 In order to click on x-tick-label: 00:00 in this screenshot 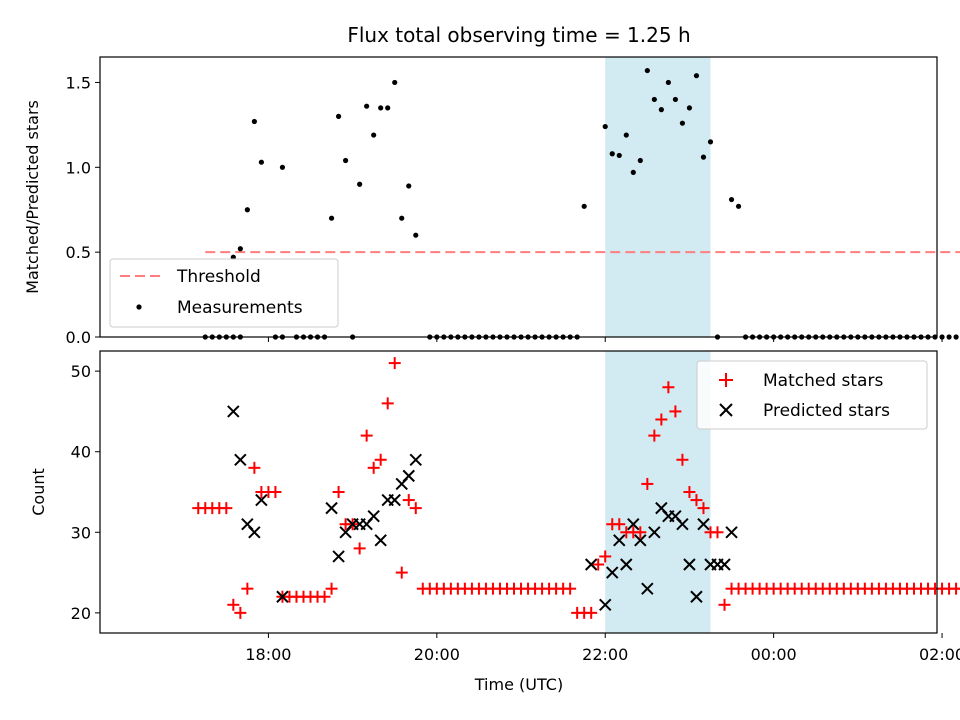, I will do `click(774, 654)`.